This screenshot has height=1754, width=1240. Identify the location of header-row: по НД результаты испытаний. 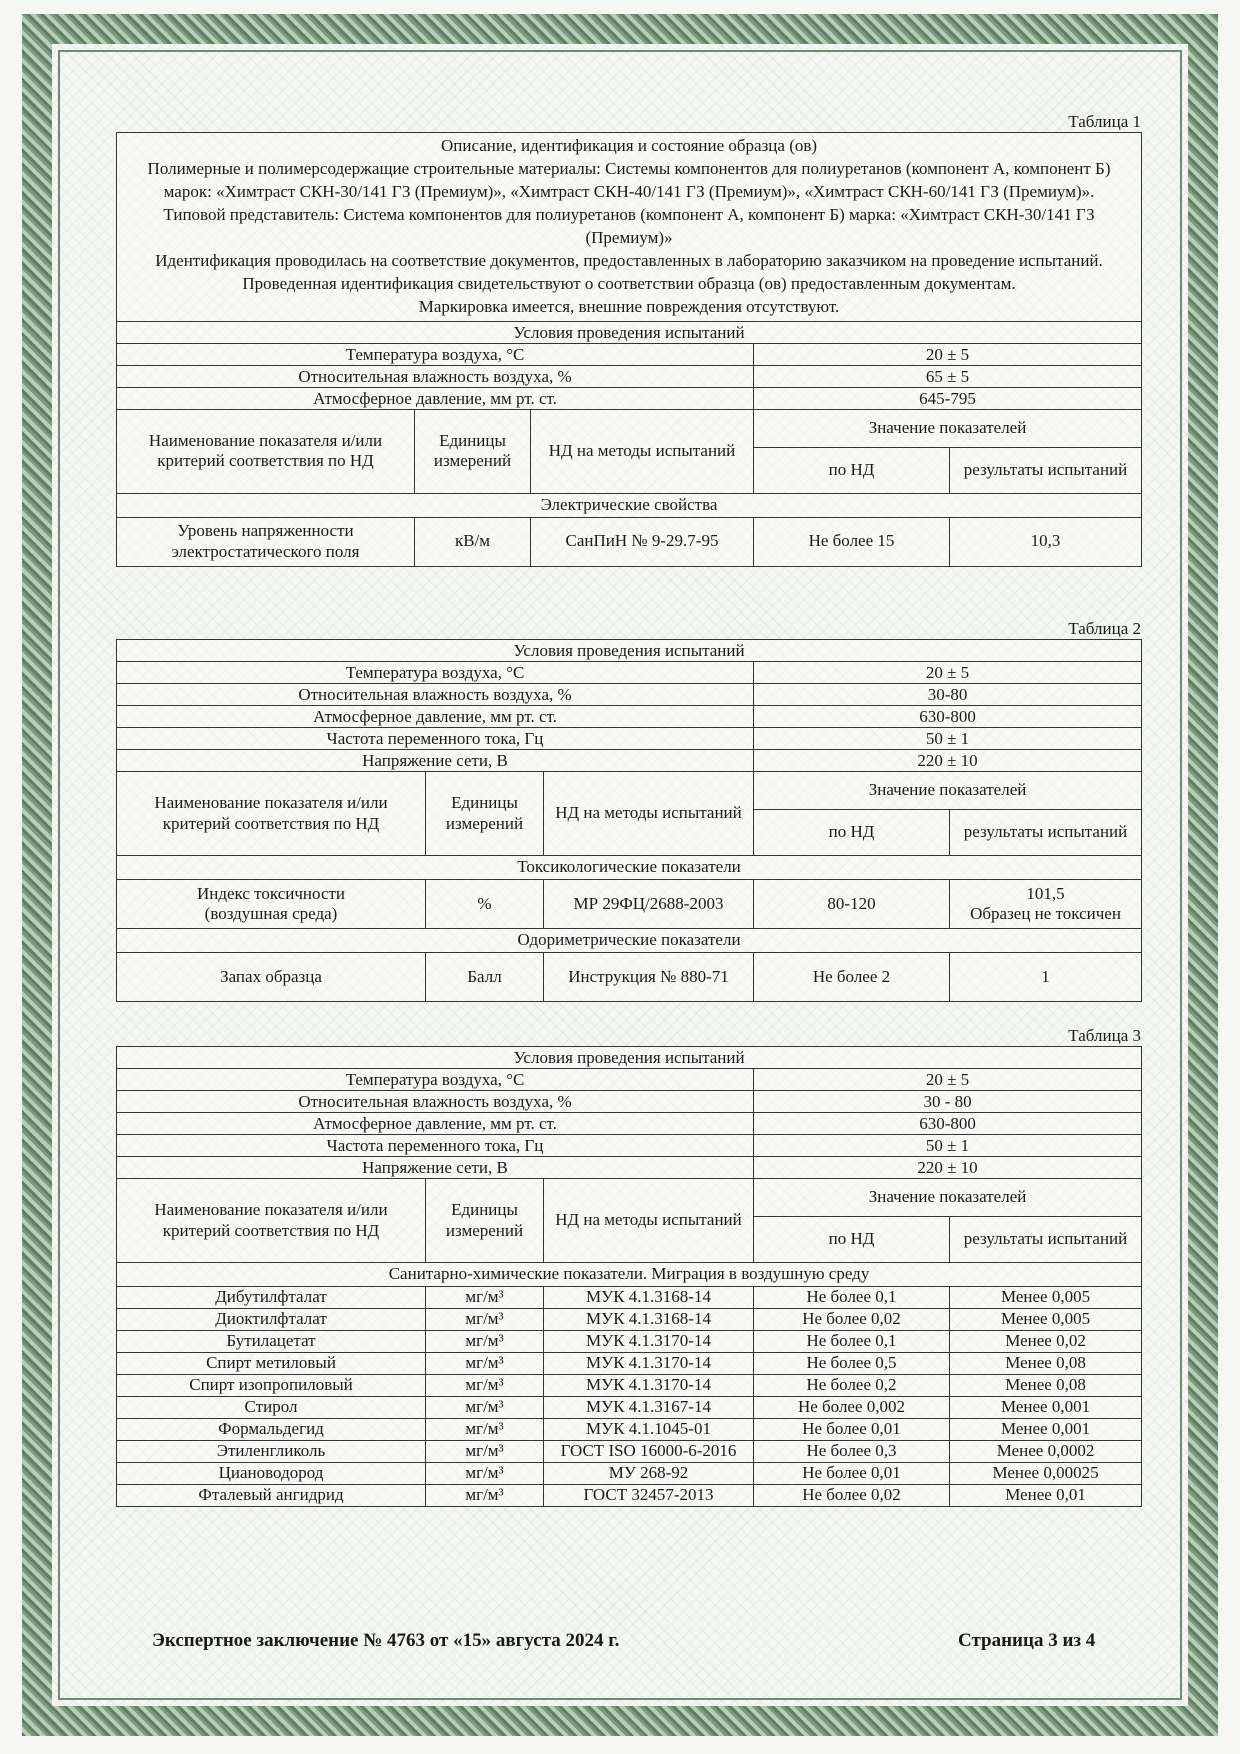
(630, 832).